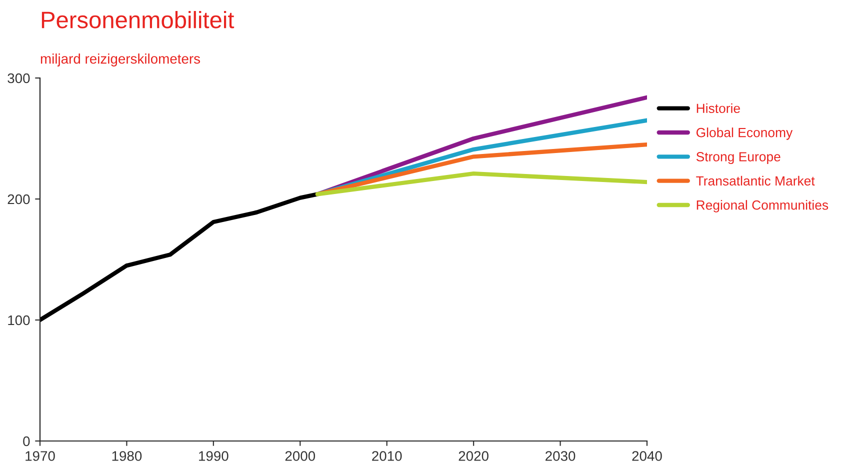  I want to click on x-tick-label: 2020, so click(473, 456).